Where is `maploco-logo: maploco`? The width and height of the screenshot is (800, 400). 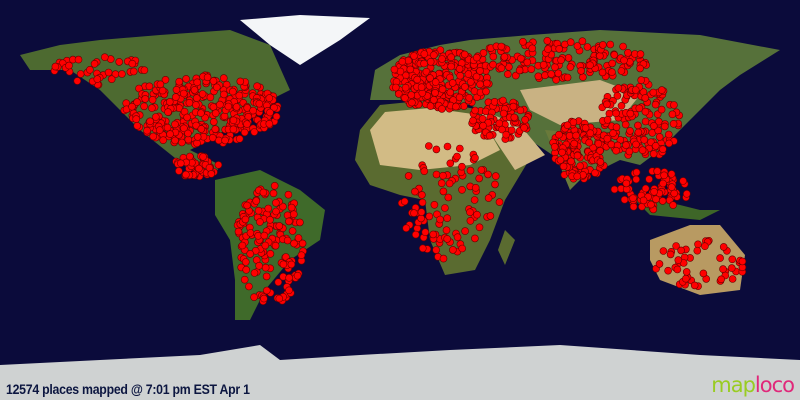
maploco-logo: maploco is located at coordinates (753, 385).